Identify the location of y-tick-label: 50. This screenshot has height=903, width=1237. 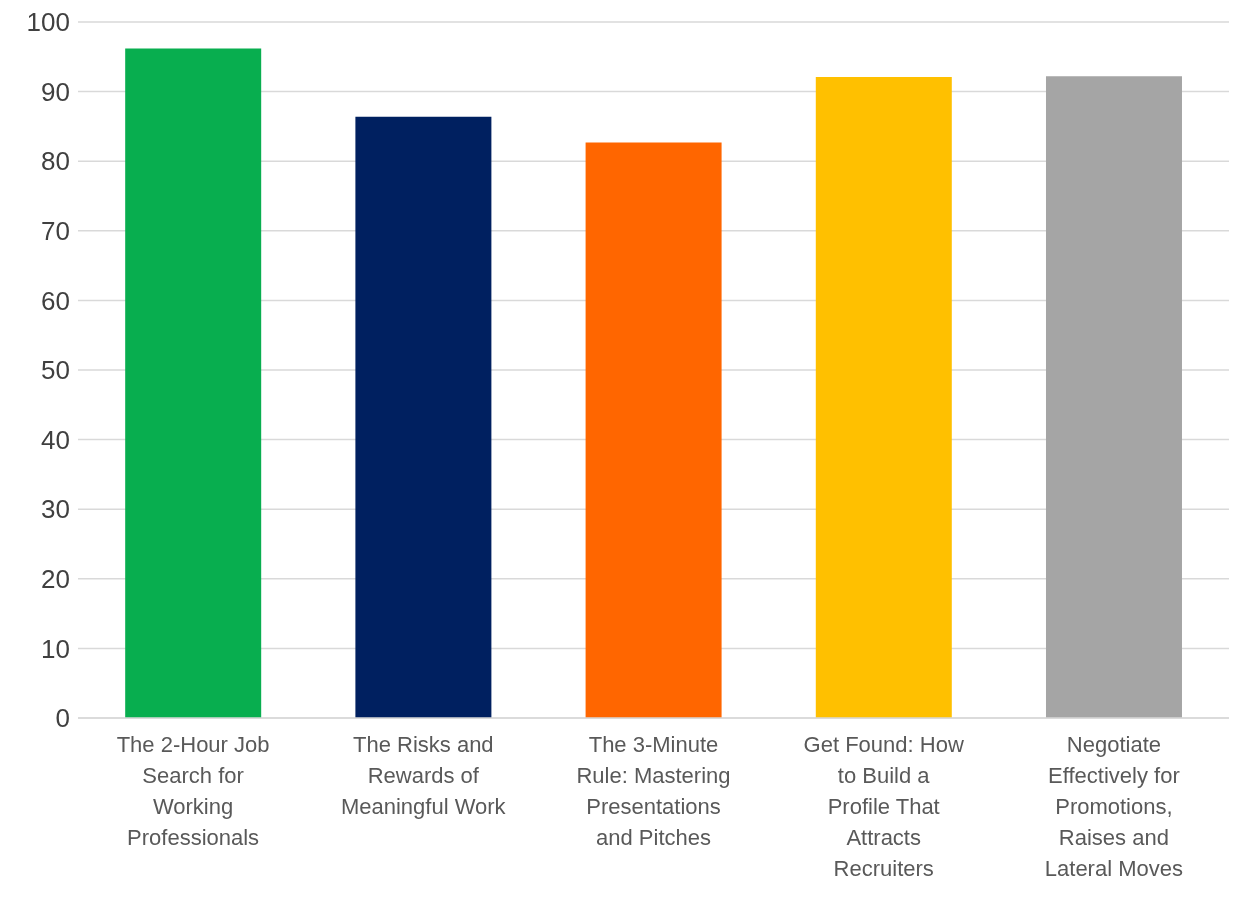
(55, 370).